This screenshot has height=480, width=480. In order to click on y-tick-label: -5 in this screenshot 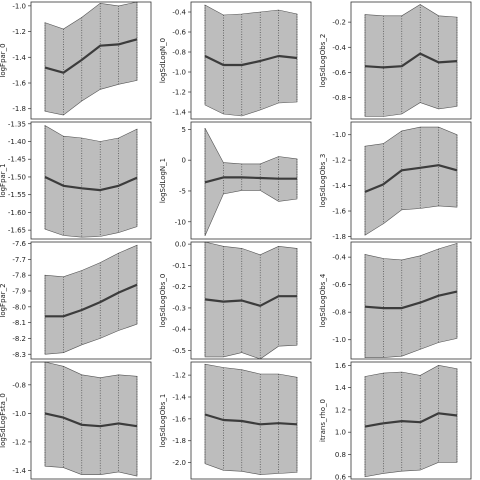, I will do `click(182, 191)`.